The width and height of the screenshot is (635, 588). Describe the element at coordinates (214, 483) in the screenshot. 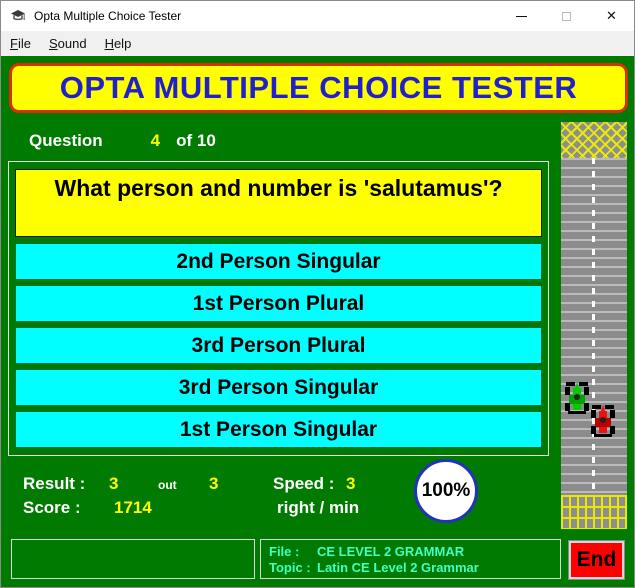

I see `out-total: 3` at that location.